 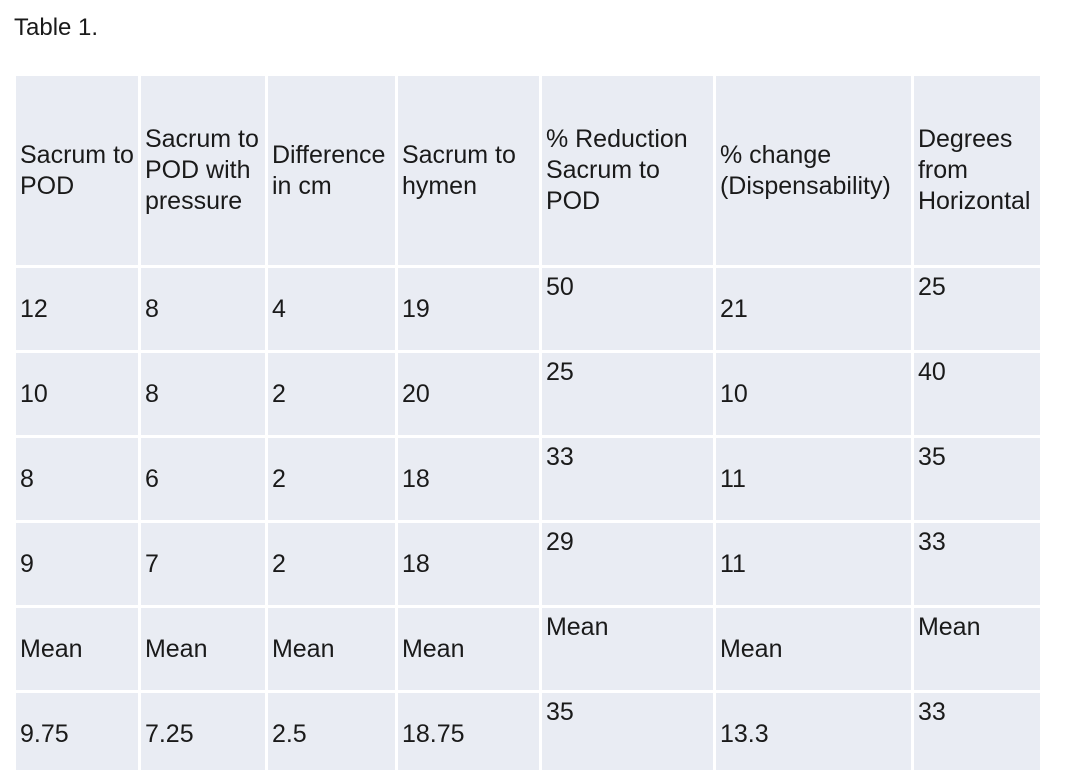 I want to click on column-header-line: hymen, so click(x=439, y=185).